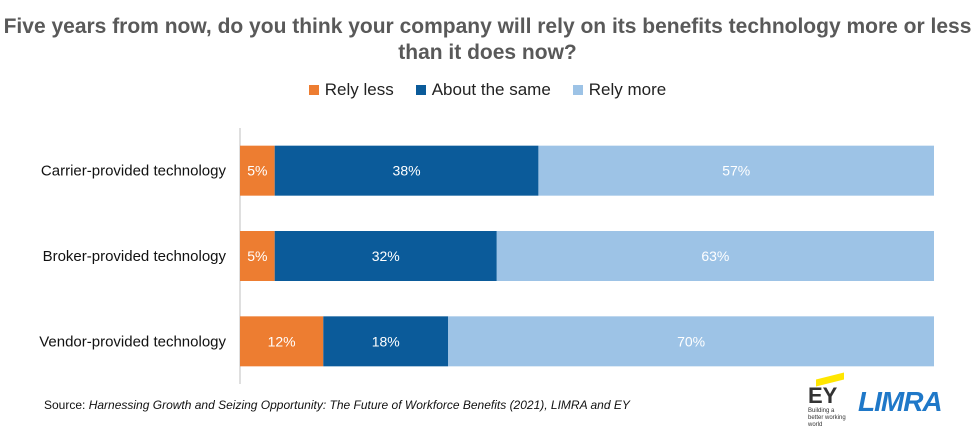 This screenshot has height=439, width=975. Describe the element at coordinates (359, 89) in the screenshot. I see `legend-label-rely-less: Rely less` at that location.